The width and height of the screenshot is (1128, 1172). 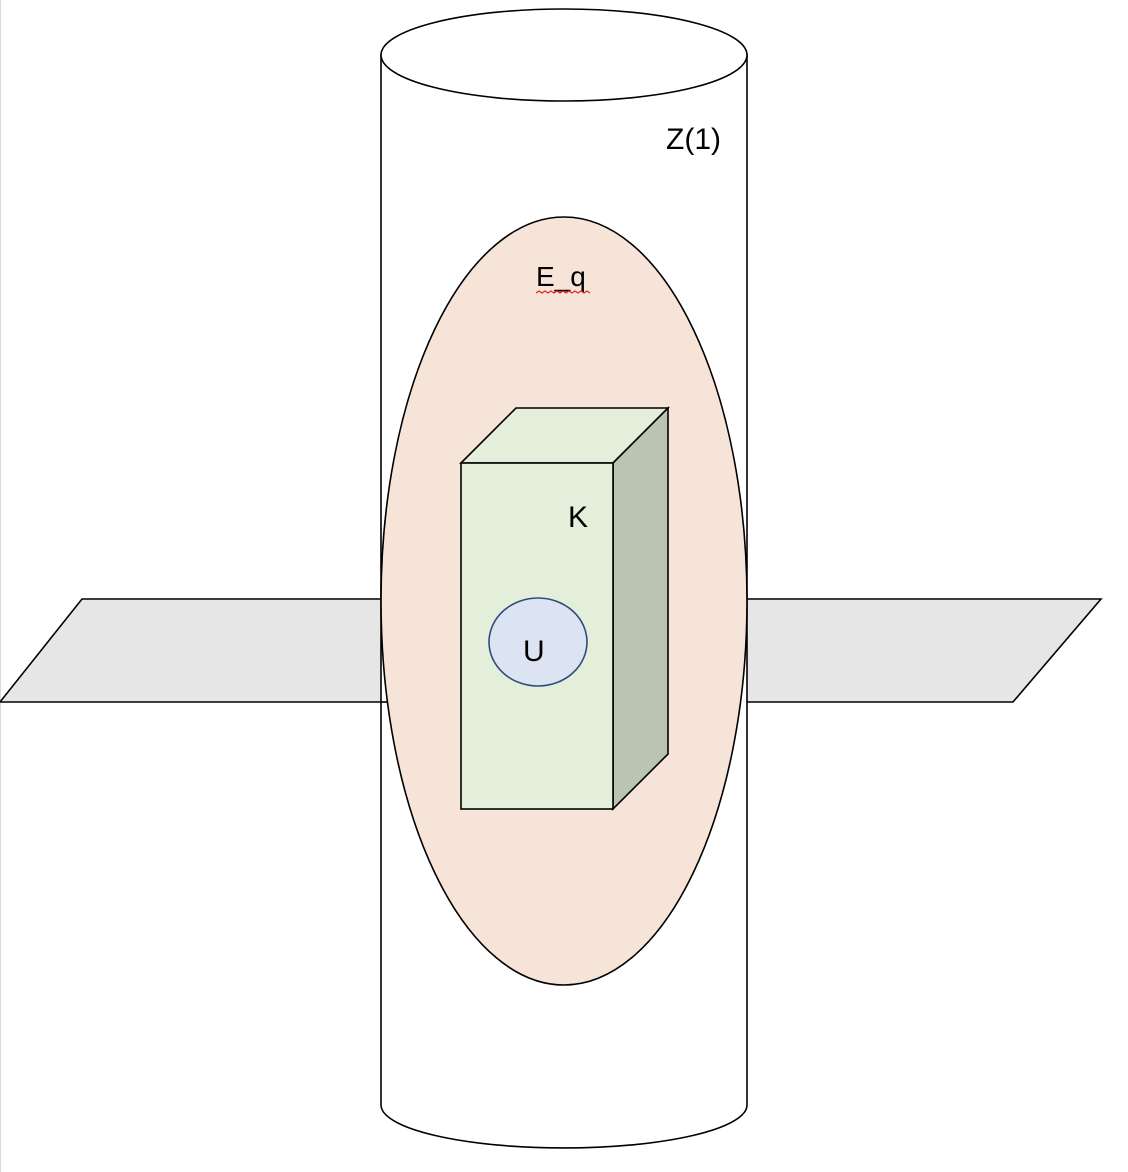 What do you see at coordinates (564, 55) in the screenshot?
I see `cylinder-top-cap` at bounding box center [564, 55].